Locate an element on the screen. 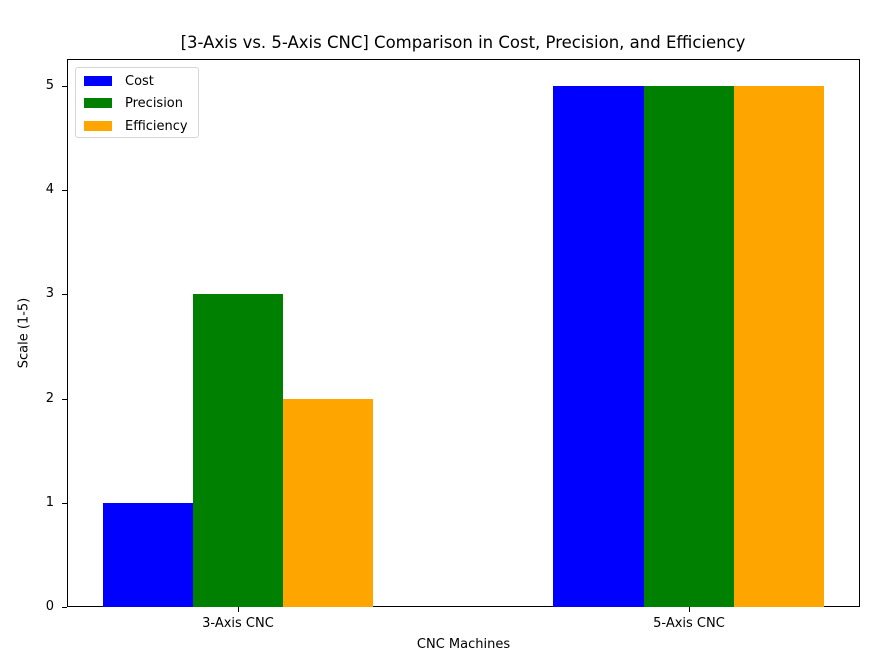  bar-5axis-efficiency is located at coordinates (779, 346).